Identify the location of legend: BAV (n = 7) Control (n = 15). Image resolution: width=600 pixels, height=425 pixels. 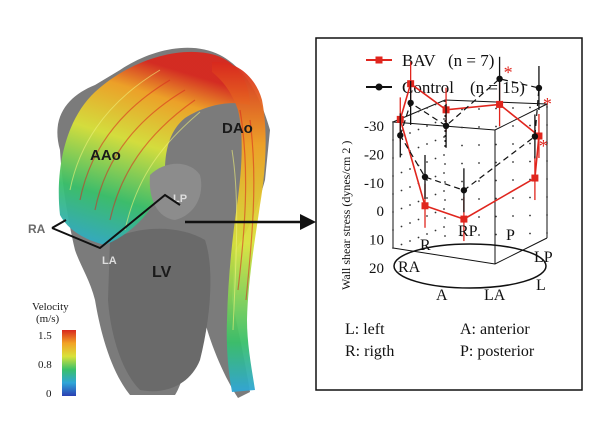
(445, 74).